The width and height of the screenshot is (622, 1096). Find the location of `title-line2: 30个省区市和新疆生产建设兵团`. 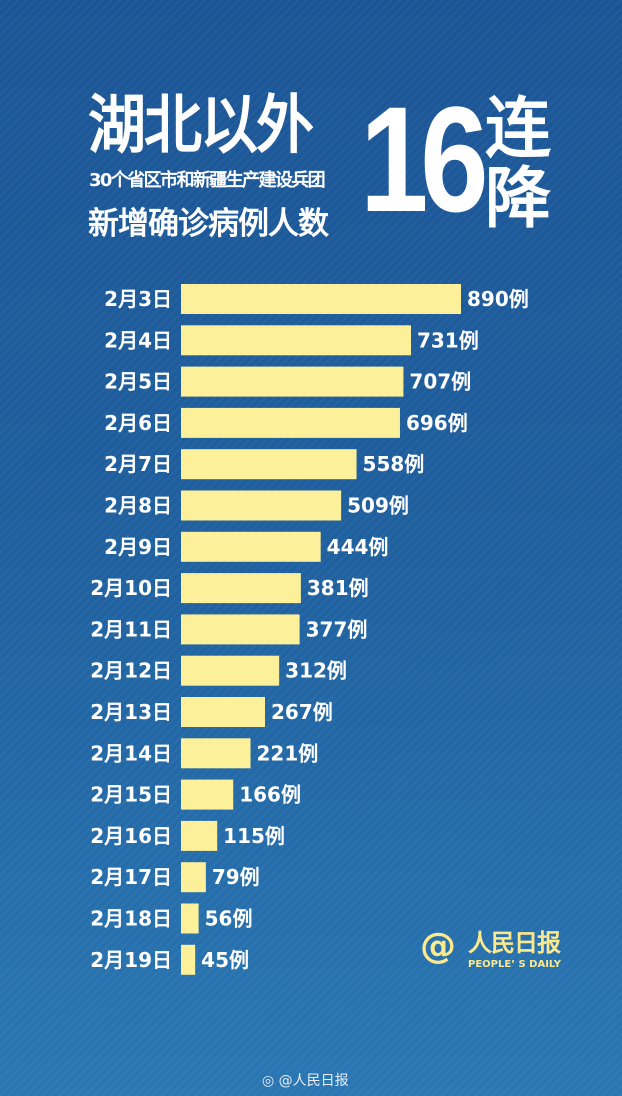

title-line2: 30个省区市和新疆生产建设兵团 is located at coordinates (207, 180).